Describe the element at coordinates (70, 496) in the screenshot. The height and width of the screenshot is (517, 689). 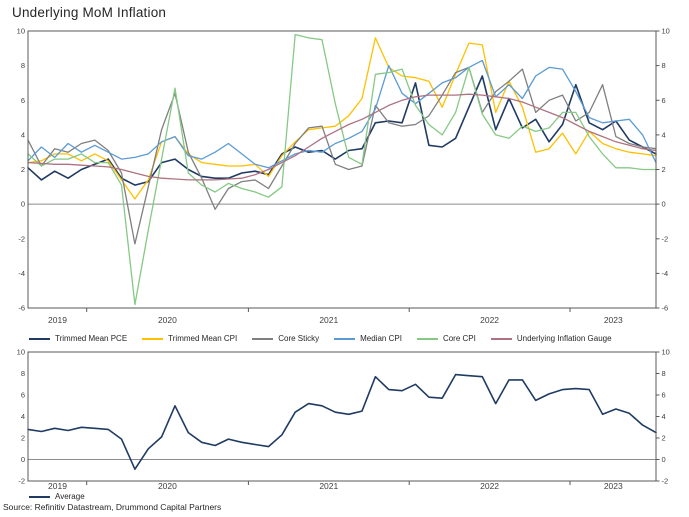
I see `legend-label: Average` at that location.